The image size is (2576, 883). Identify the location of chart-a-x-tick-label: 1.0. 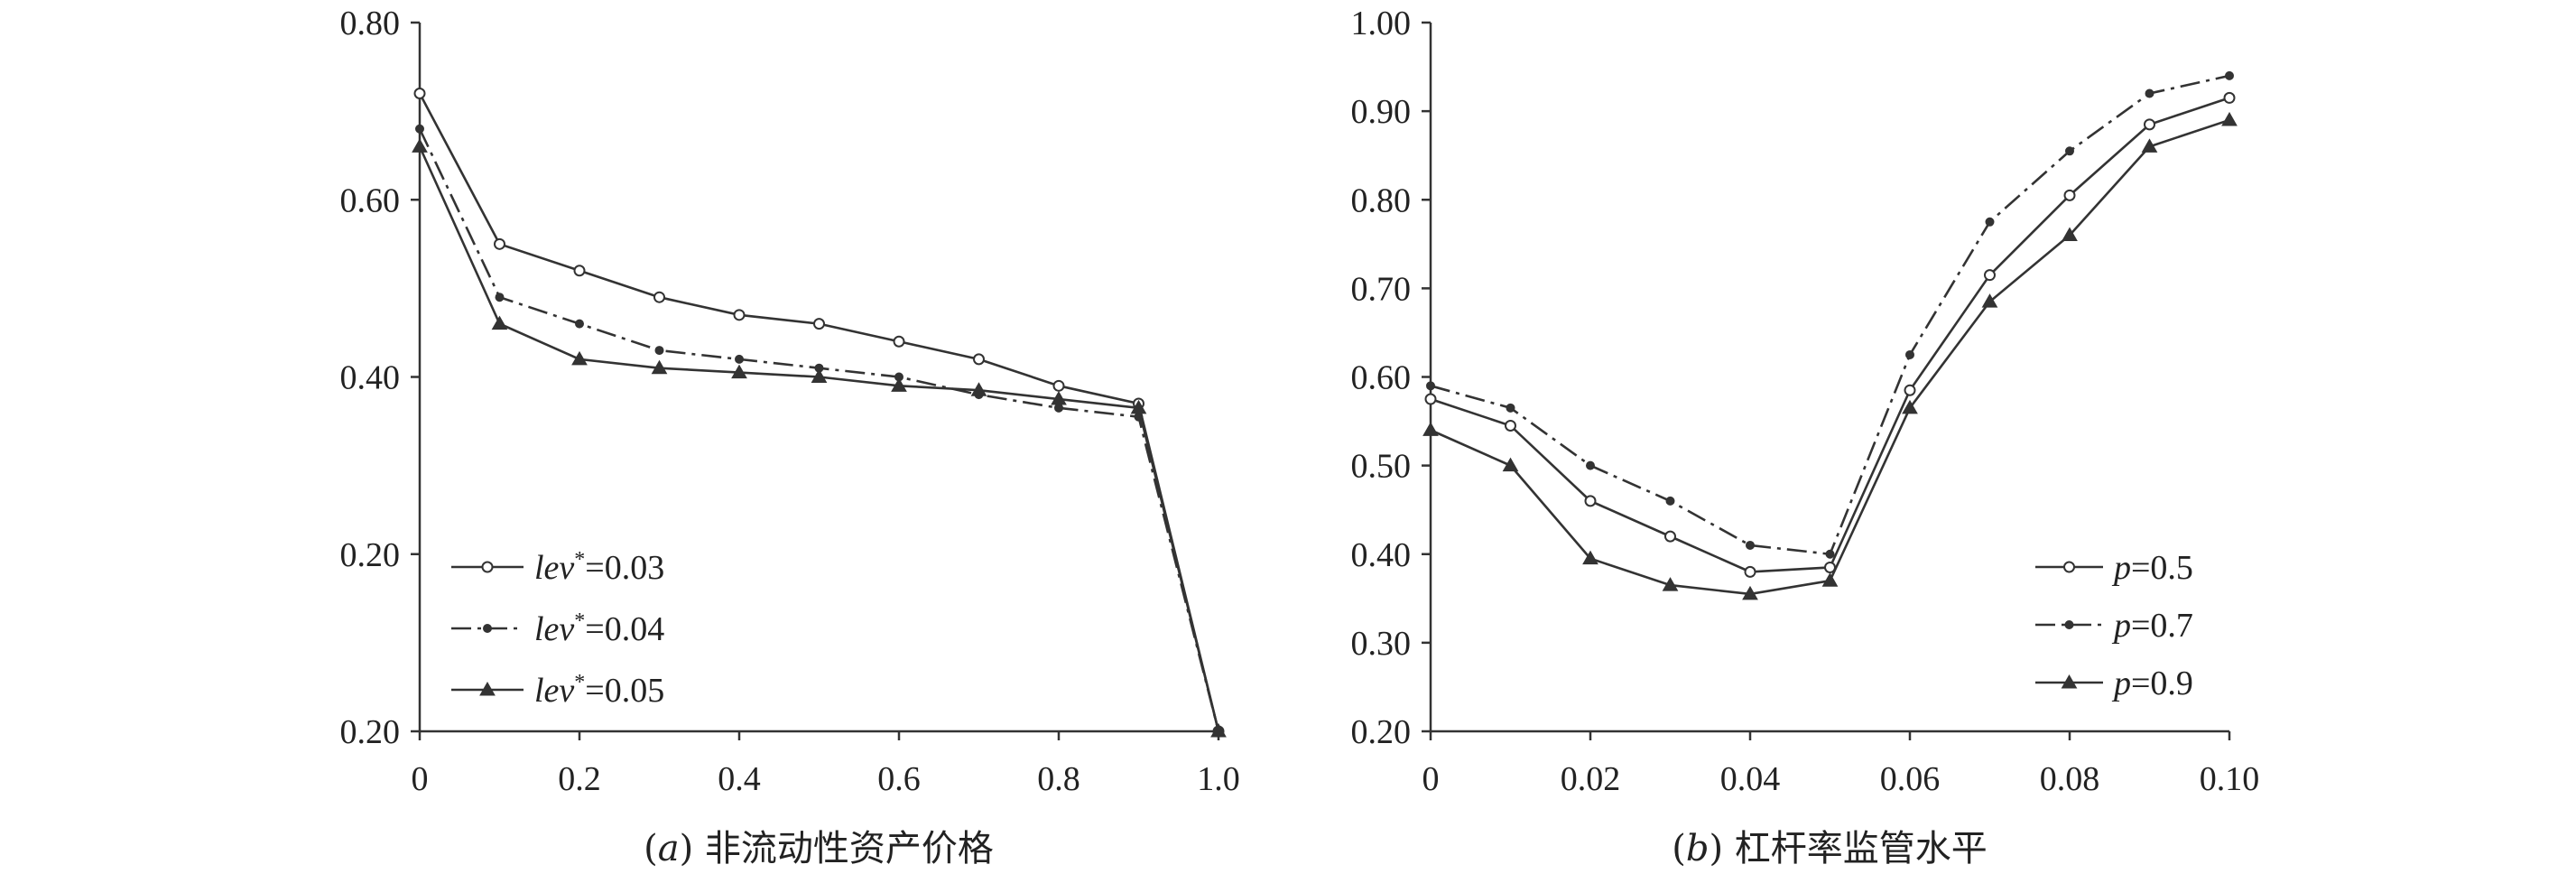
(1218, 779).